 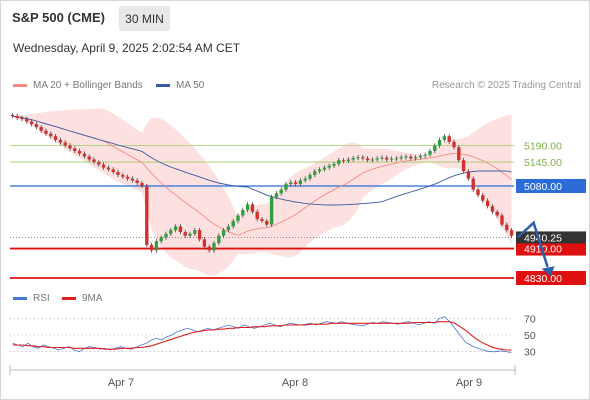 What do you see at coordinates (41, 298) in the screenshot?
I see `rsi-label: RSI` at bounding box center [41, 298].